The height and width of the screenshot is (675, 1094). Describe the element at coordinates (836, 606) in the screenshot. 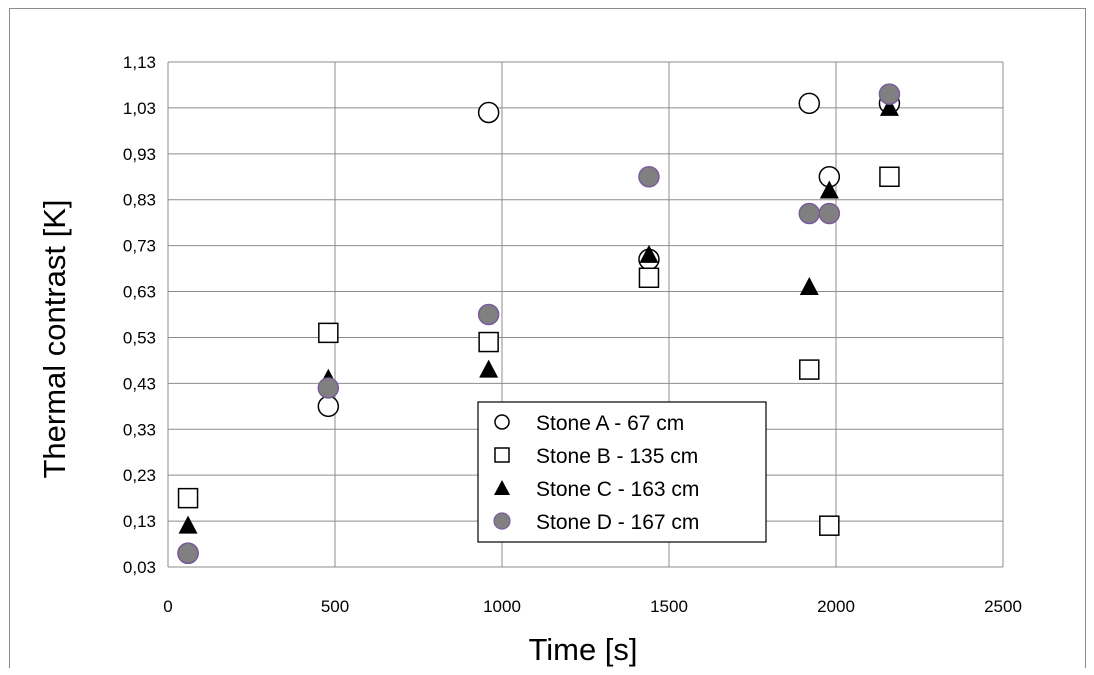

I see `x-tick-label: 2000` at that location.